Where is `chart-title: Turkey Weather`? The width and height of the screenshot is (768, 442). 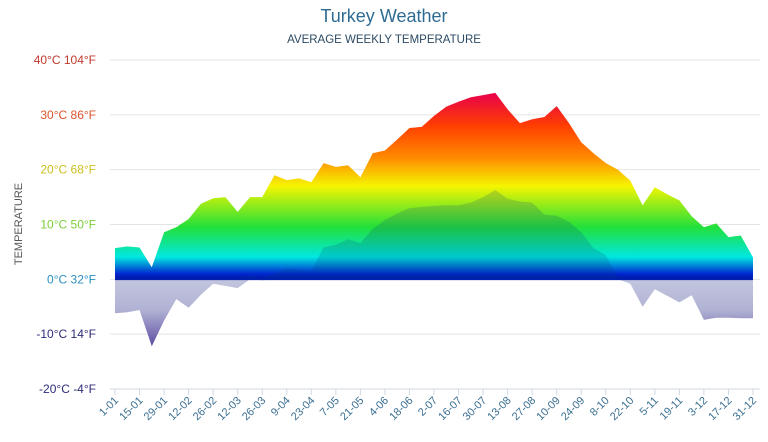 chart-title: Turkey Weather is located at coordinates (384, 16).